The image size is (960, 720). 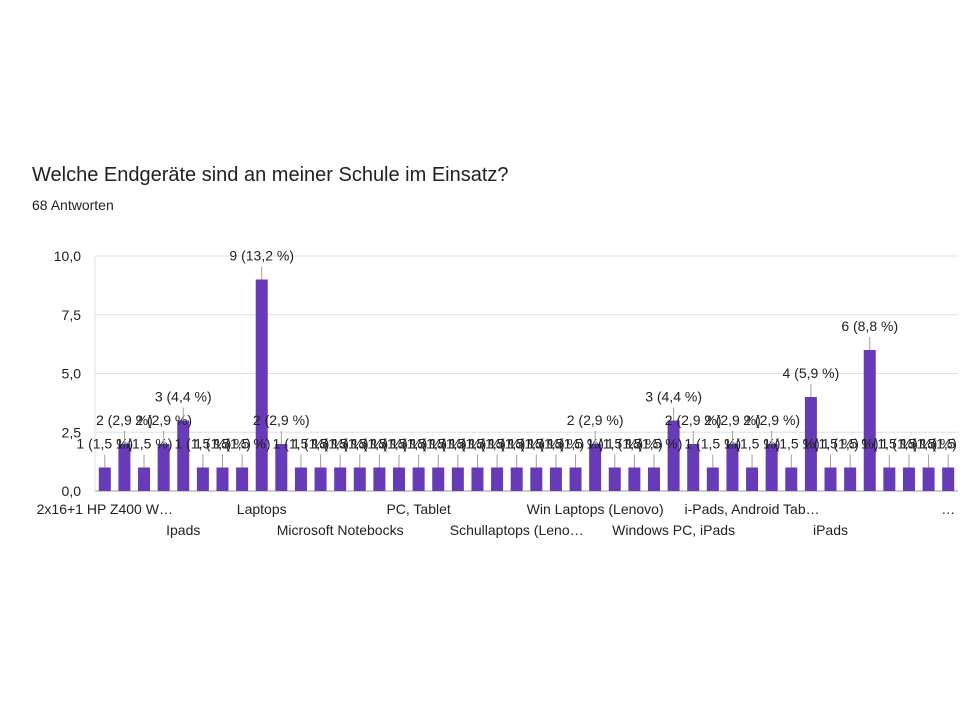 I want to click on y-tick-label: 10,0, so click(x=67, y=256).